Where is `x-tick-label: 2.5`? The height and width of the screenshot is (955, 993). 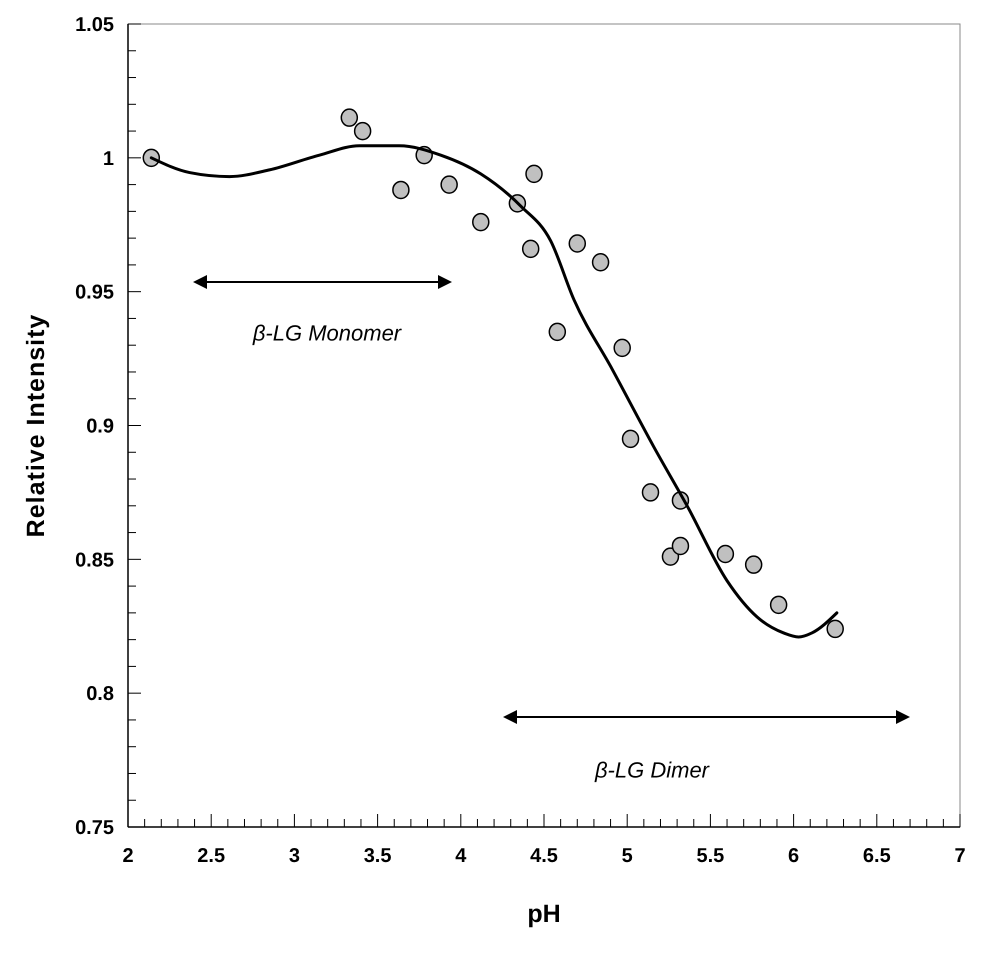 x-tick-label: 2.5 is located at coordinates (211, 856).